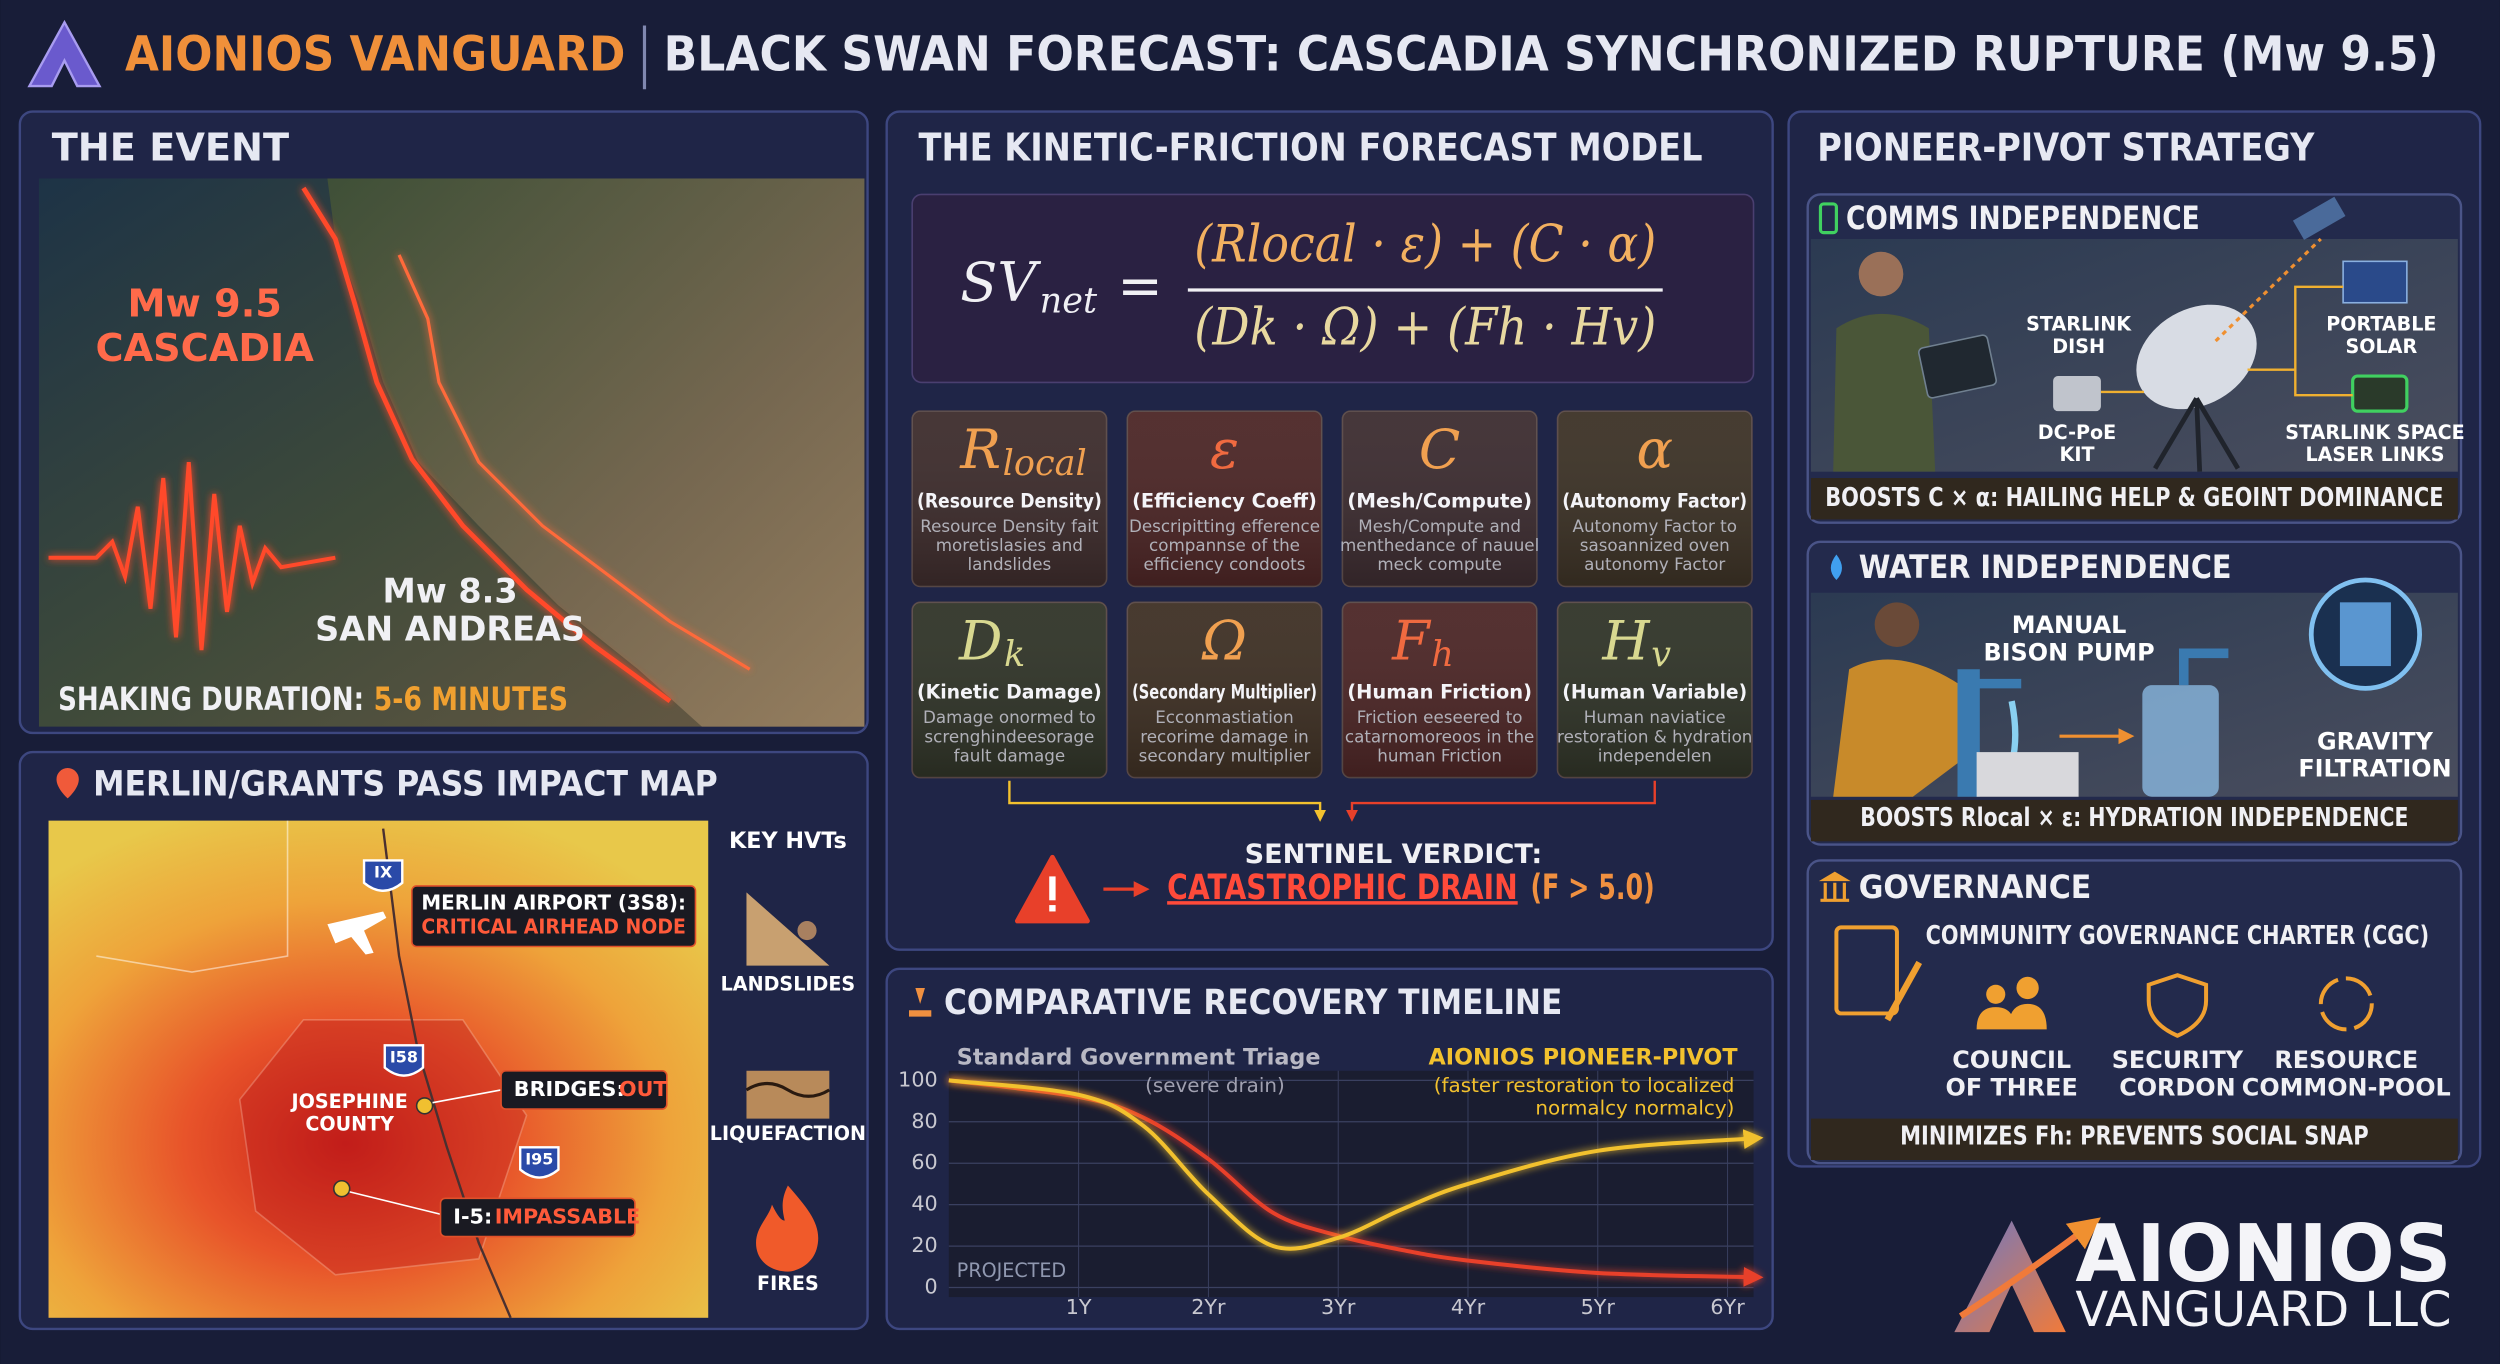 This screenshot has height=1364, width=2500. Describe the element at coordinates (1311, 148) in the screenshot. I see `panel-title: THE KINETIC-FRICTION FORECAST MODEL` at that location.